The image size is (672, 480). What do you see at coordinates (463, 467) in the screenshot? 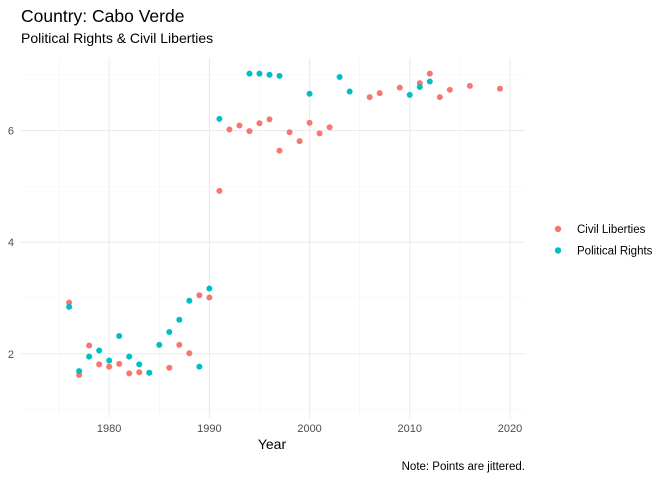
I see `chart-caption: Note: Points are jittered.` at bounding box center [463, 467].